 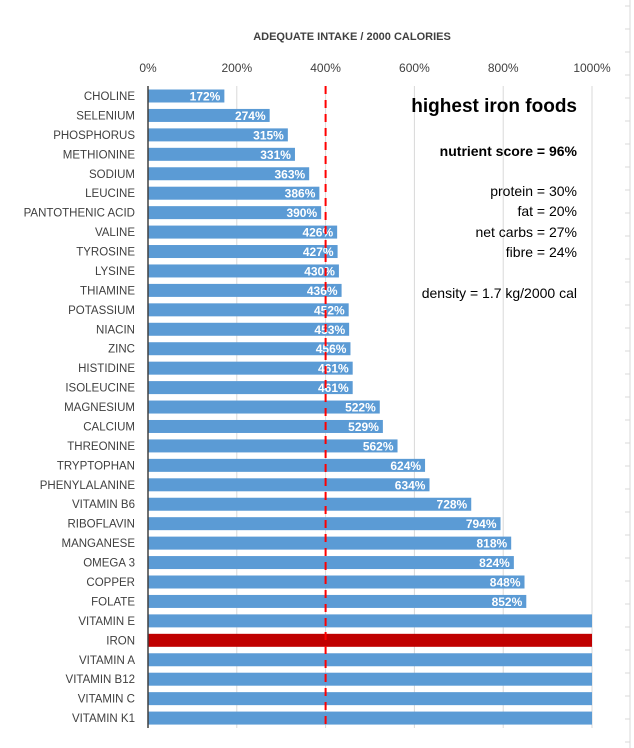 What do you see at coordinates (494, 106) in the screenshot?
I see `annotation-heading: highest iron foods` at bounding box center [494, 106].